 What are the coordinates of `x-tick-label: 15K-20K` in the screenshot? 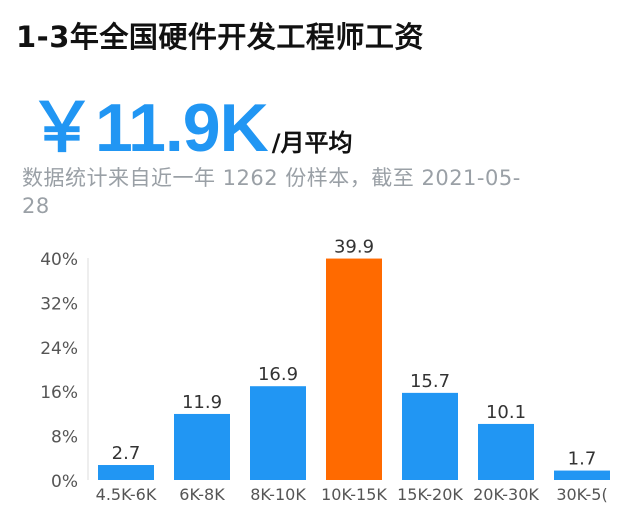 It's located at (430, 494).